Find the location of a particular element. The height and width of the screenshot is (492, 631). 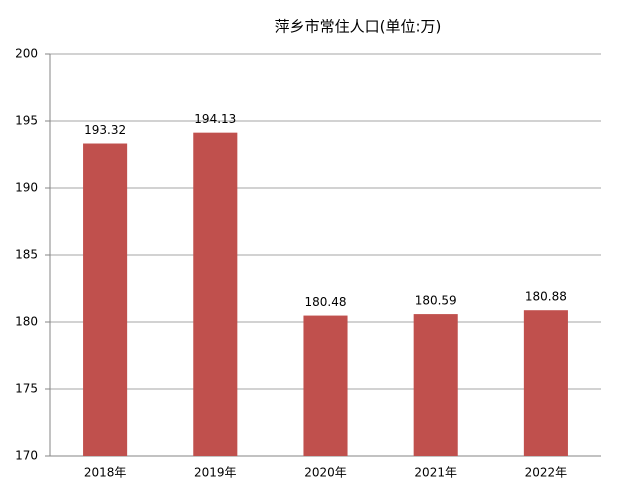

x-tick-label: 2020年 is located at coordinates (325, 473).